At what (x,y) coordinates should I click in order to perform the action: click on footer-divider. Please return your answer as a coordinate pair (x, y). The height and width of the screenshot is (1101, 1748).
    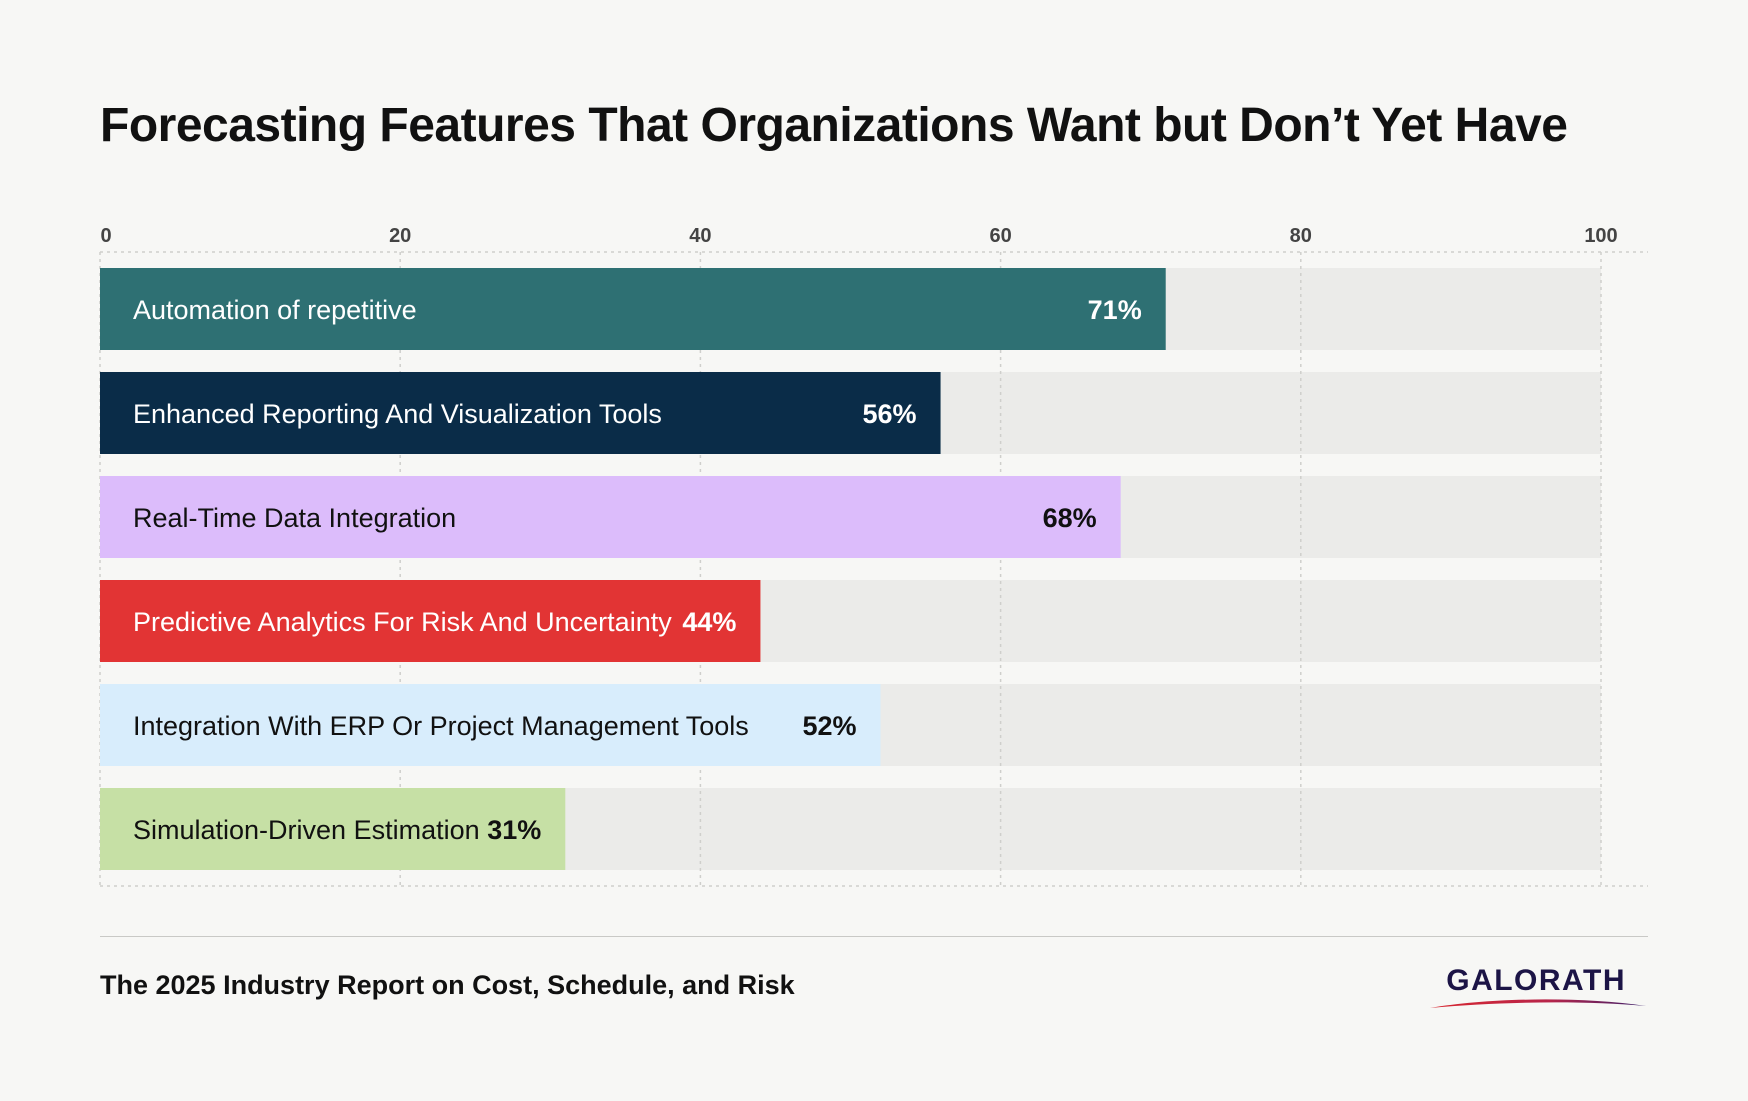
    Looking at the image, I should click on (874, 936).